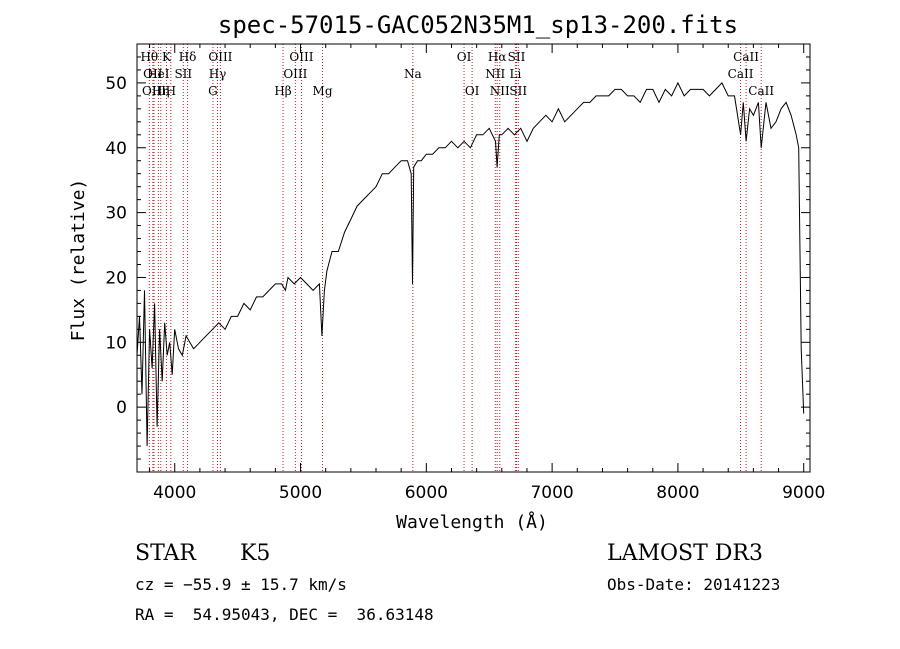  What do you see at coordinates (426, 493) in the screenshot?
I see `x-tick-label-2: 6000` at bounding box center [426, 493].